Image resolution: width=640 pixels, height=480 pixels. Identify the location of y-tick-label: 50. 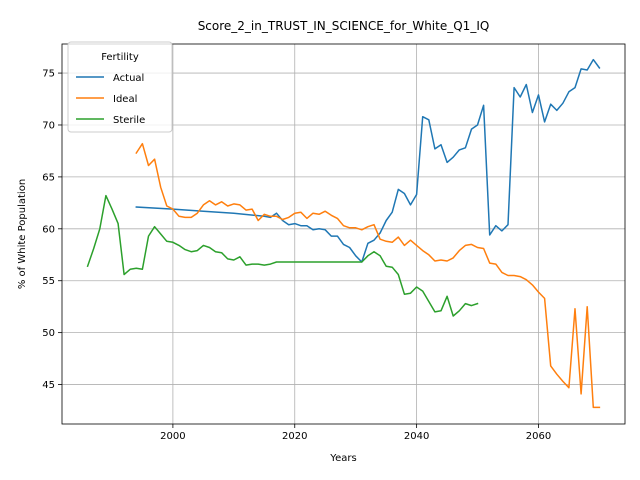
(48, 333).